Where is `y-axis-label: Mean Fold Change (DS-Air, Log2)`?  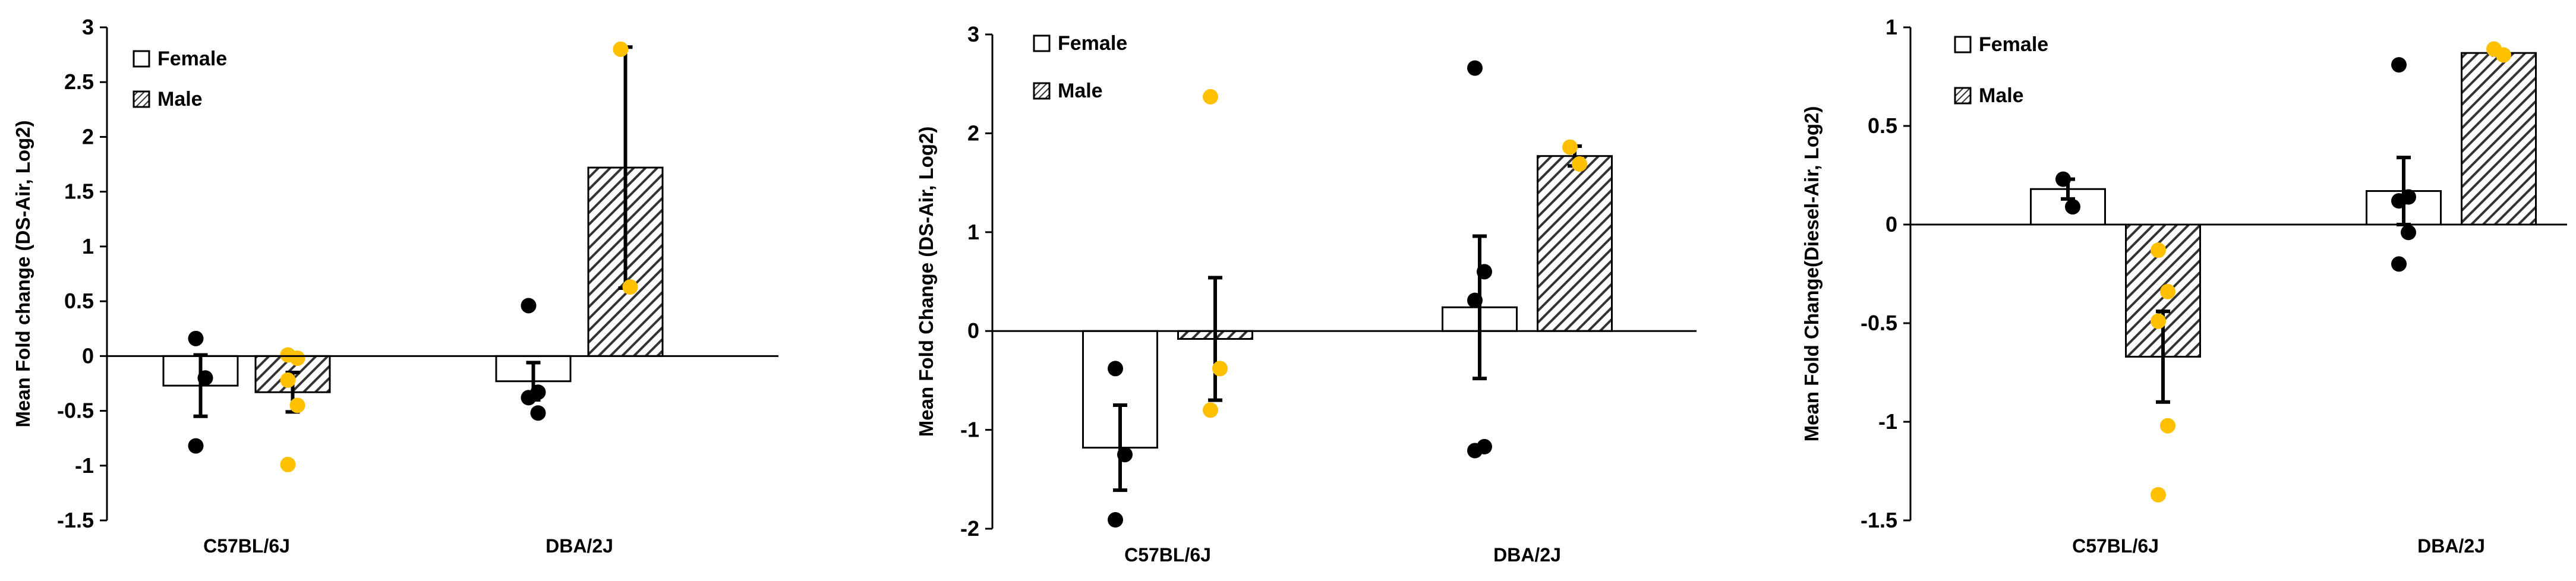 y-axis-label: Mean Fold Change (DS-Air, Log2) is located at coordinates (926, 282).